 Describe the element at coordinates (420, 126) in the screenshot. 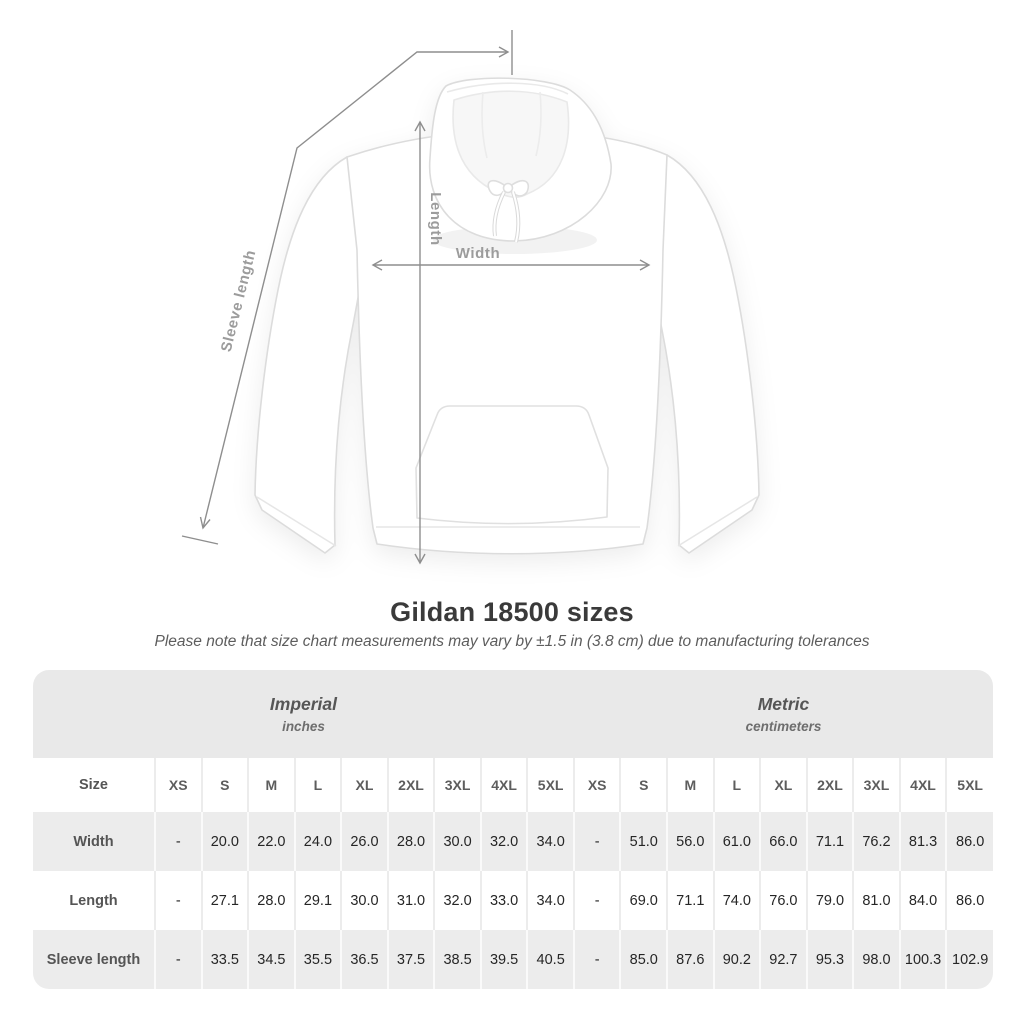

I see `arrowhead-up-icon` at that location.